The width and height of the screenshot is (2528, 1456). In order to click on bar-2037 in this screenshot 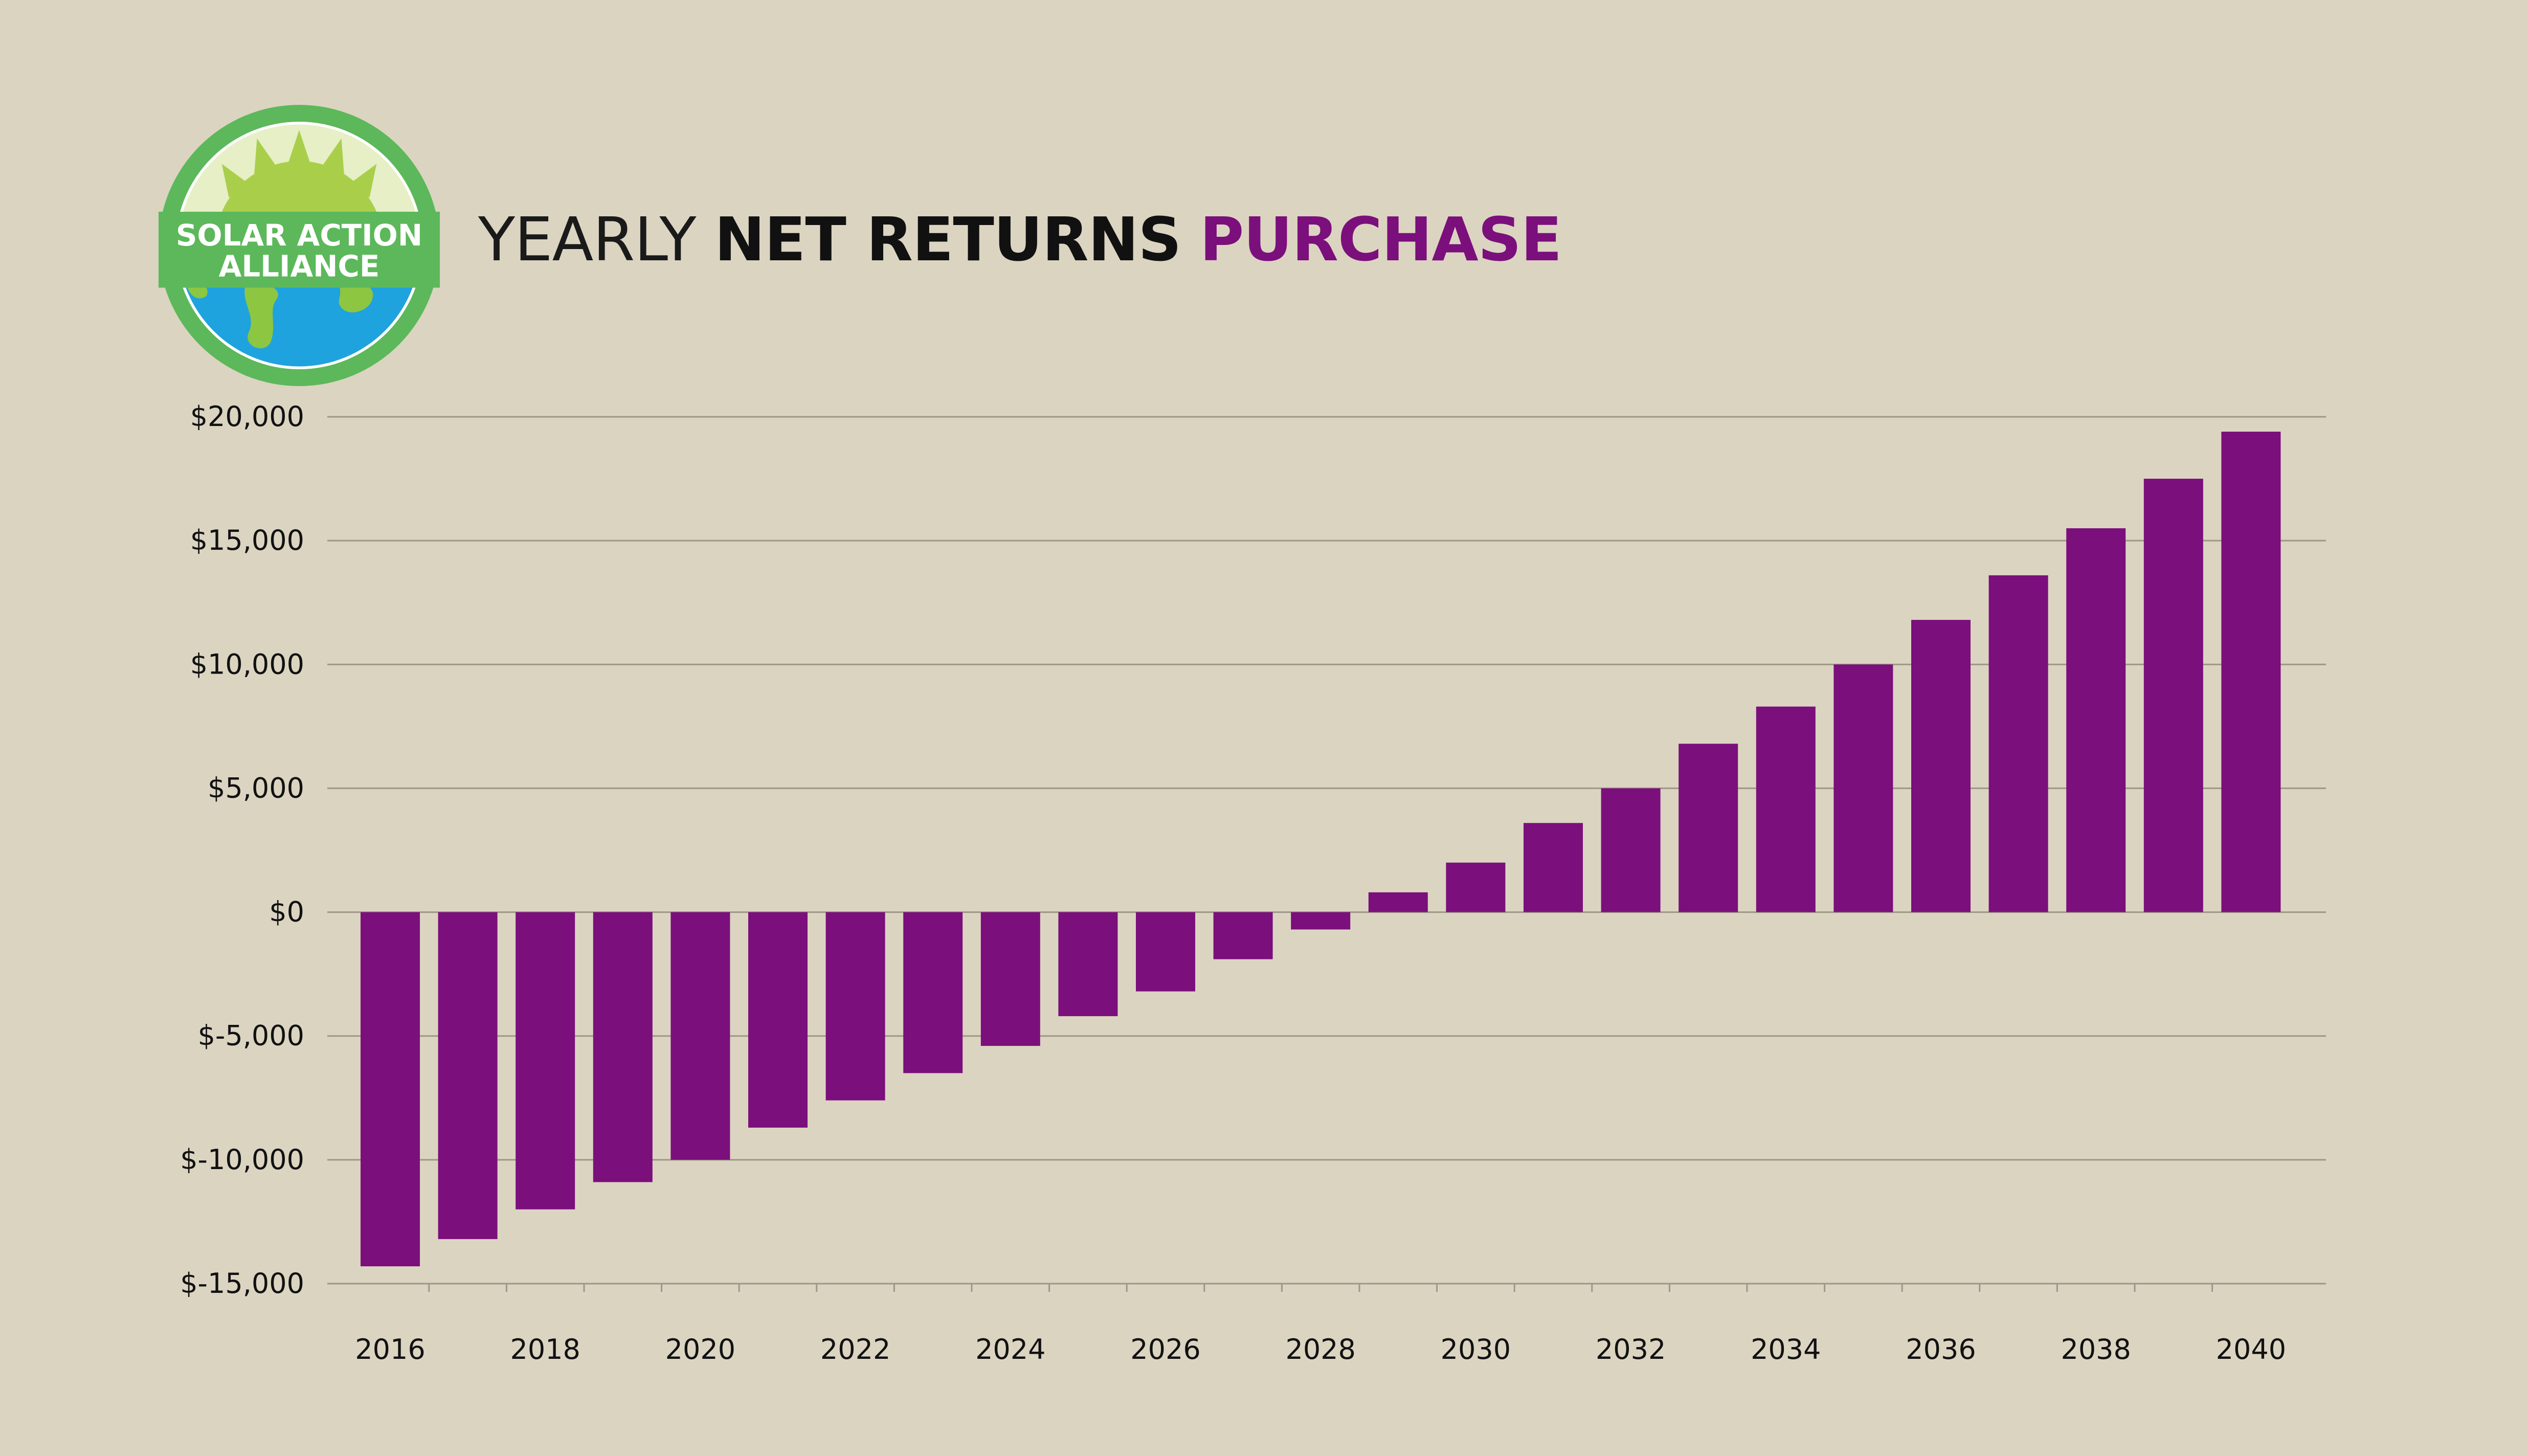, I will do `click(2018, 743)`.